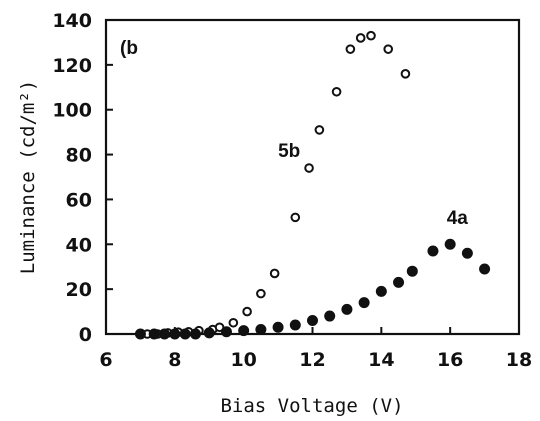  Describe the element at coordinates (519, 360) in the screenshot. I see `x-tick-label: 18` at that location.